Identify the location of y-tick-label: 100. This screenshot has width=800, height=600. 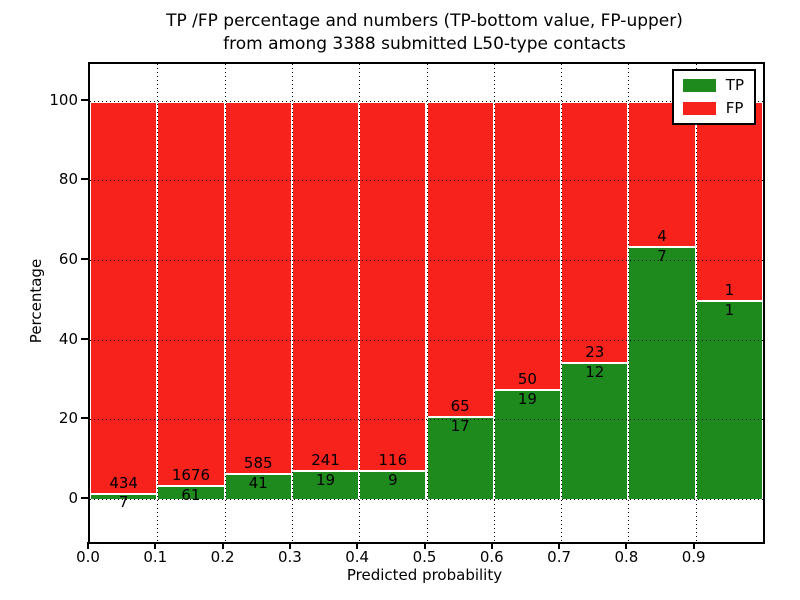
(63, 99).